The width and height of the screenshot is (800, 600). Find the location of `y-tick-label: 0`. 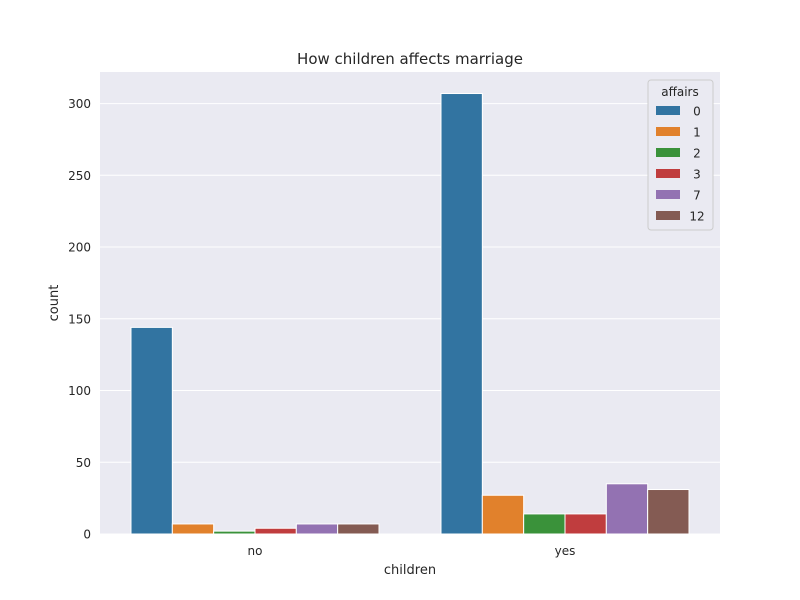

y-tick-label: 0 is located at coordinates (87, 535).